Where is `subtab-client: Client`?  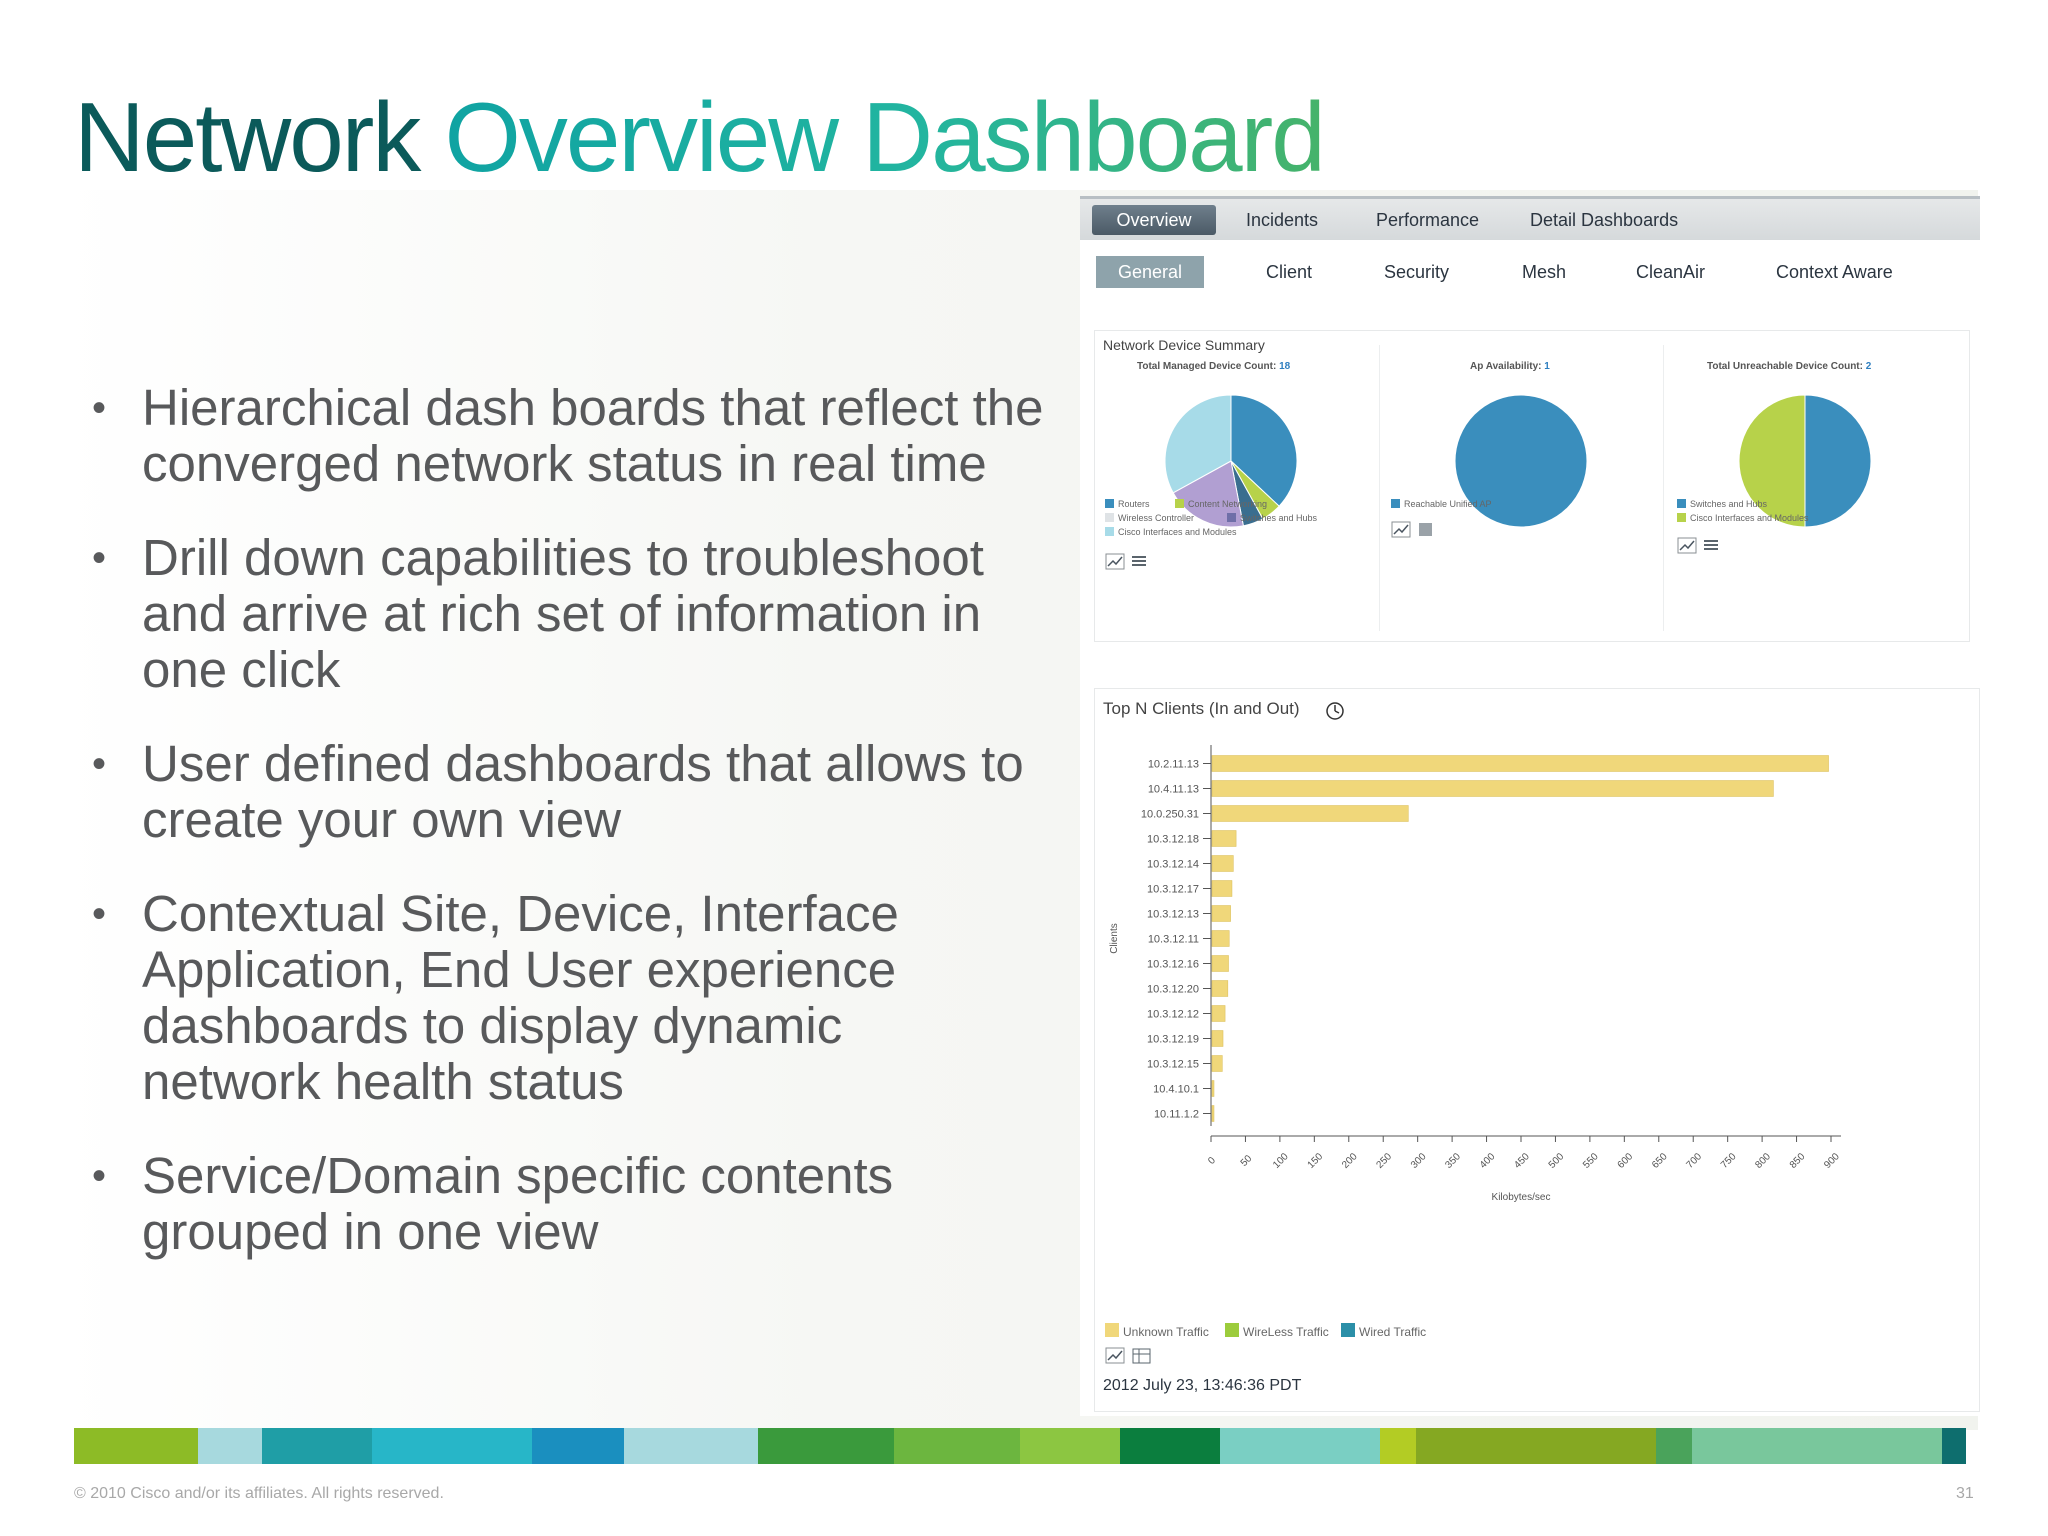 subtab-client: Client is located at coordinates (1289, 272).